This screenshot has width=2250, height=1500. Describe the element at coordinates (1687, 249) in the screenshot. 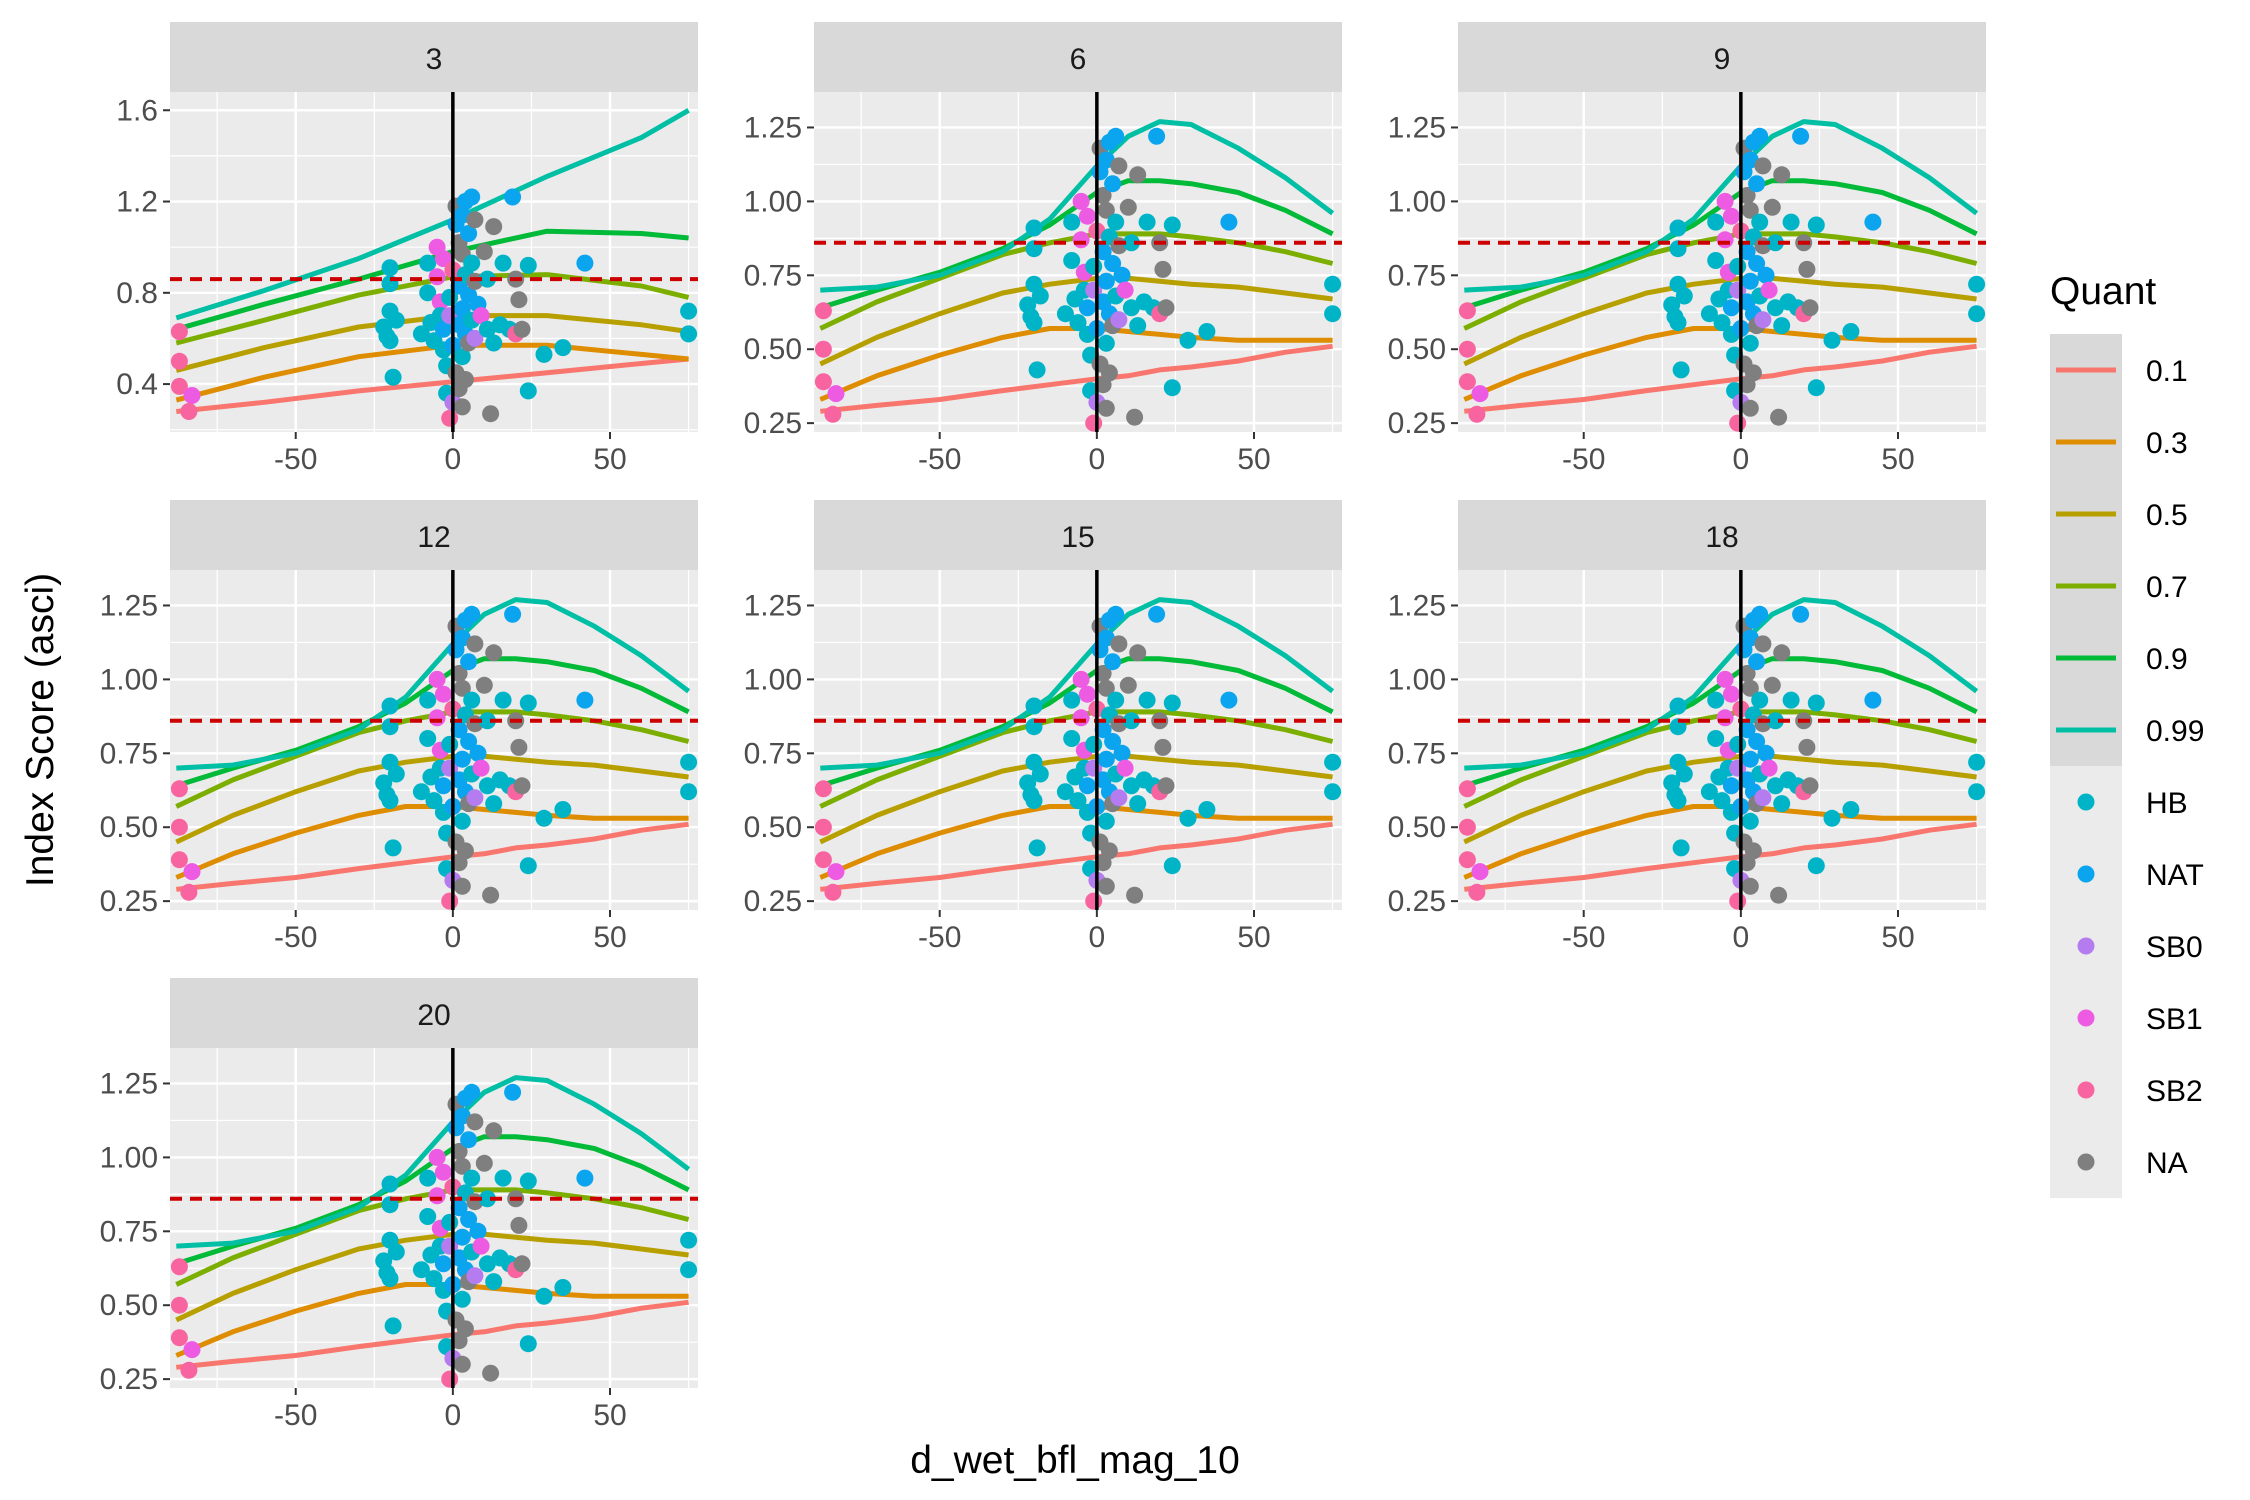

I see `panel-9: 9 -50 0 50 0.25 0.50 0.75 1.00 1.25` at that location.